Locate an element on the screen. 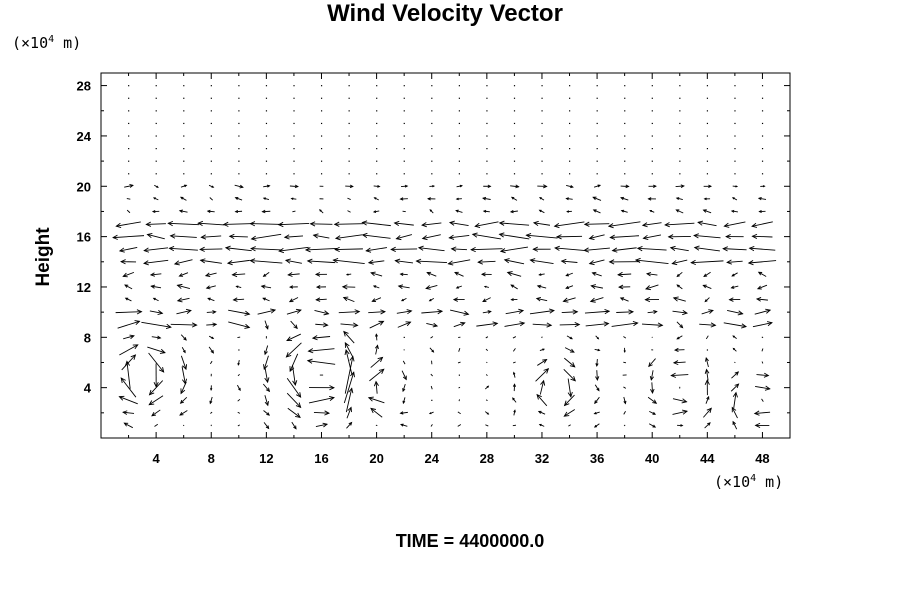 Image resolution: width=900 pixels, height=600 pixels. y-axis-unit: (×104 m) is located at coordinates (47, 43).